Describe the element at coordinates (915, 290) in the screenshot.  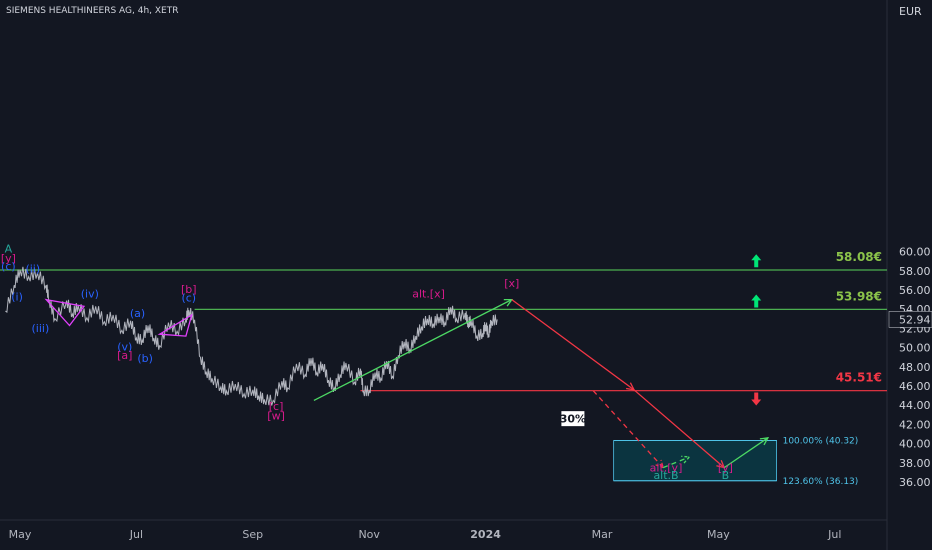
I see `y-tick-label: 56.00` at that location.